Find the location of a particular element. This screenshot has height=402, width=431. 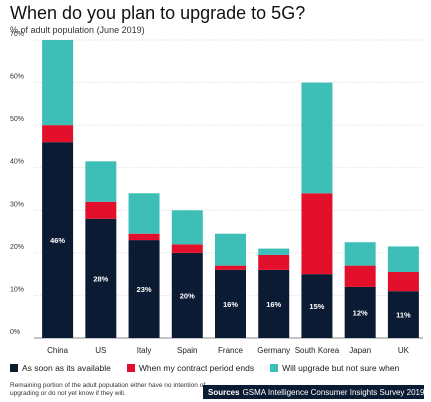

y-tick-label: 40% is located at coordinates (17, 162).